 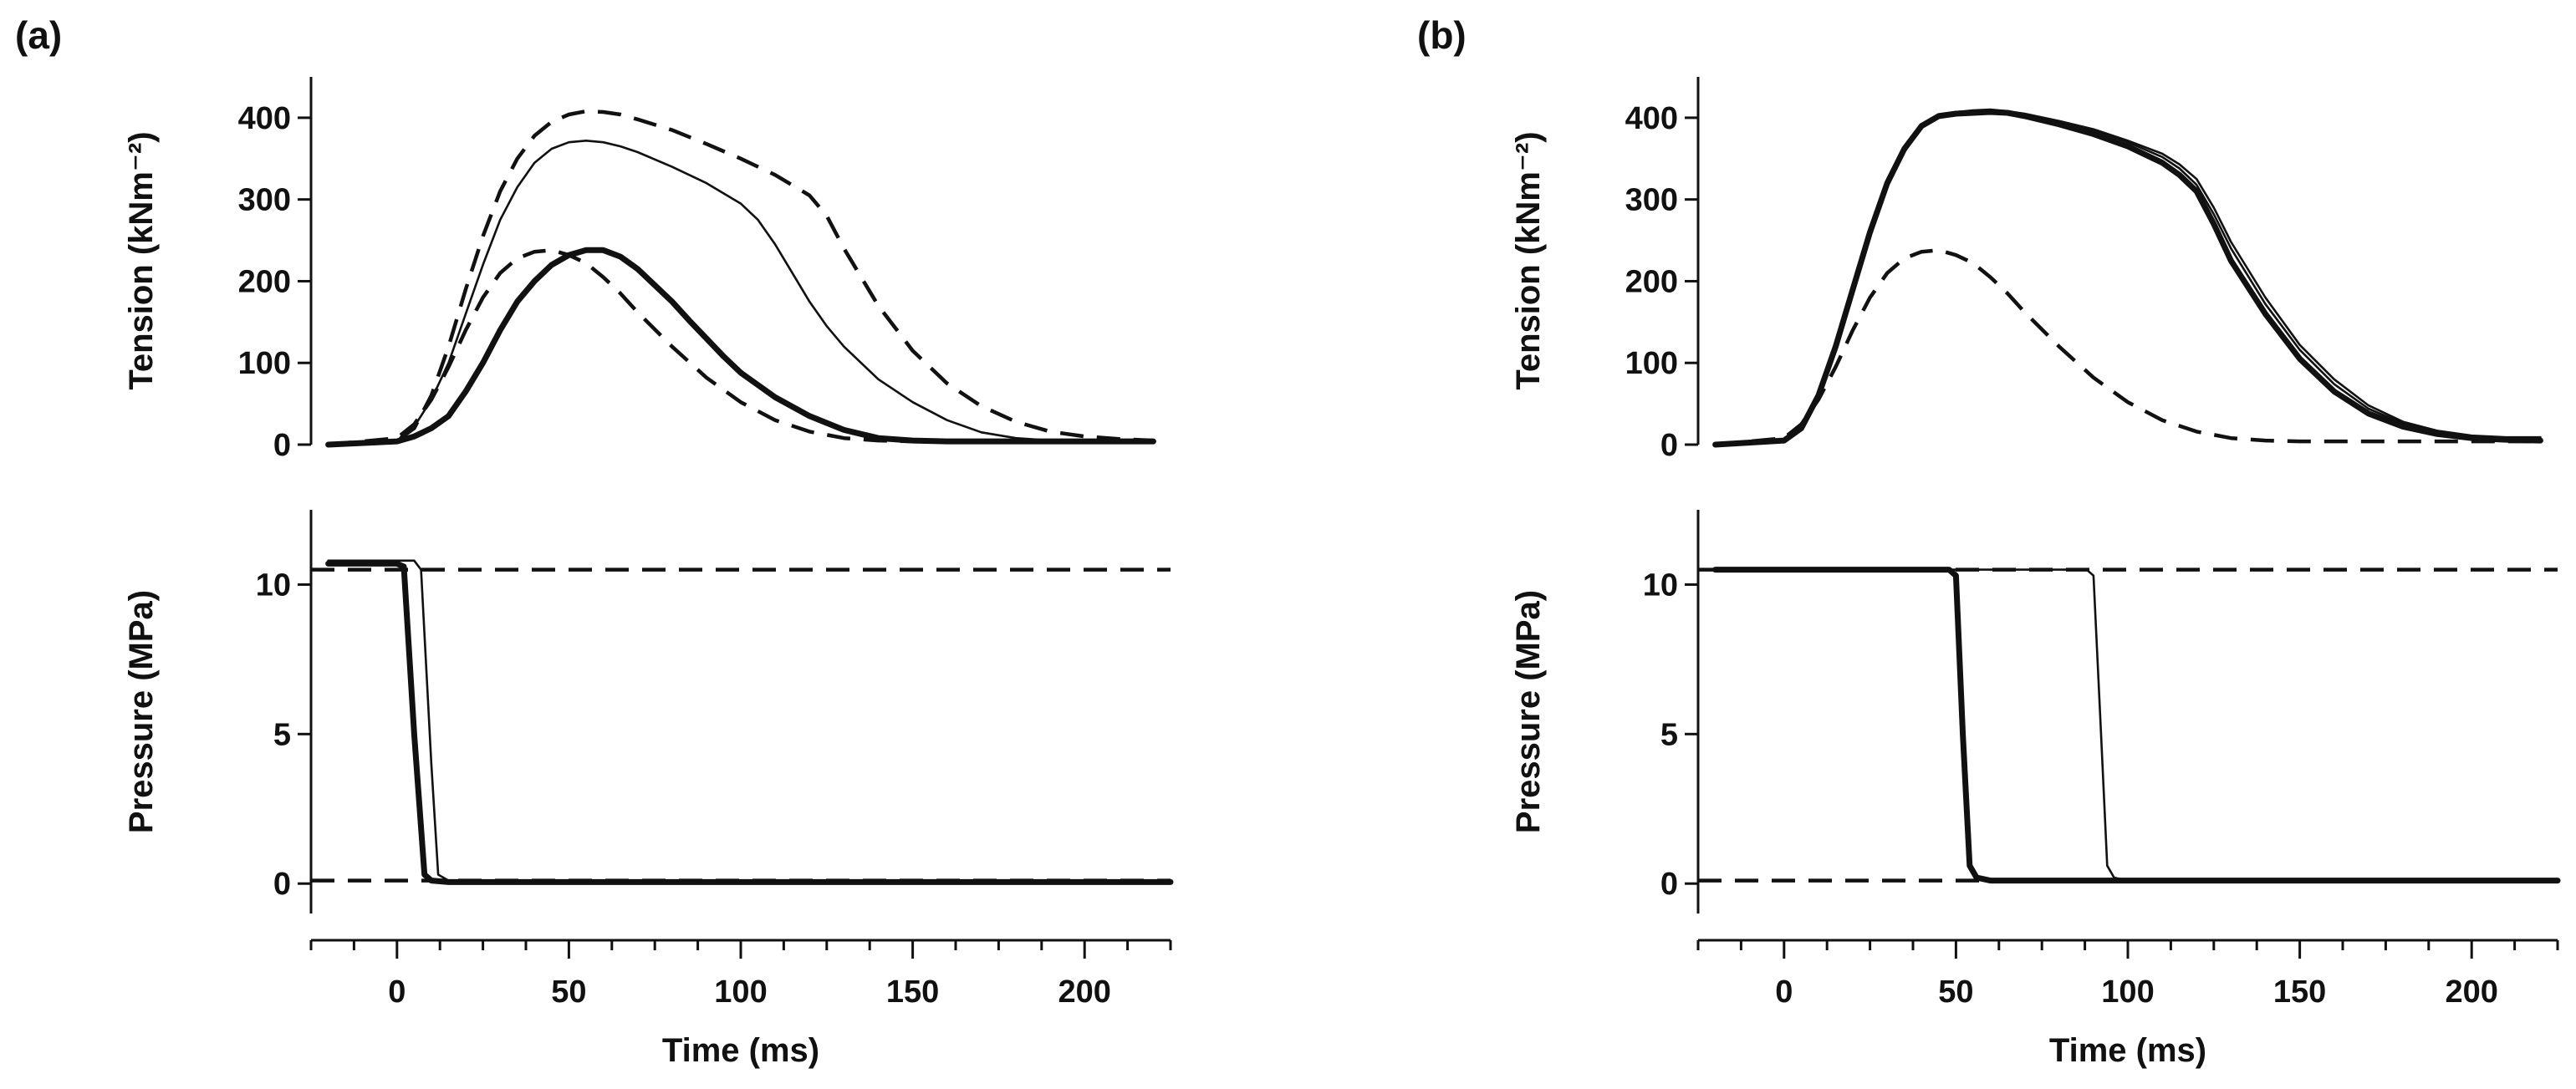 What do you see at coordinates (1528, 260) in the screenshot?
I see `y-axis-title-b-top: Tension (kNm⁻²)` at bounding box center [1528, 260].